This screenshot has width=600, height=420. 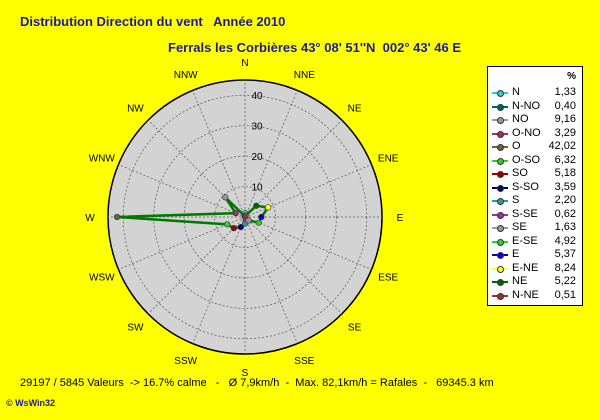 What do you see at coordinates (565, 132) in the screenshot?
I see `legend-value: 3,29` at bounding box center [565, 132].